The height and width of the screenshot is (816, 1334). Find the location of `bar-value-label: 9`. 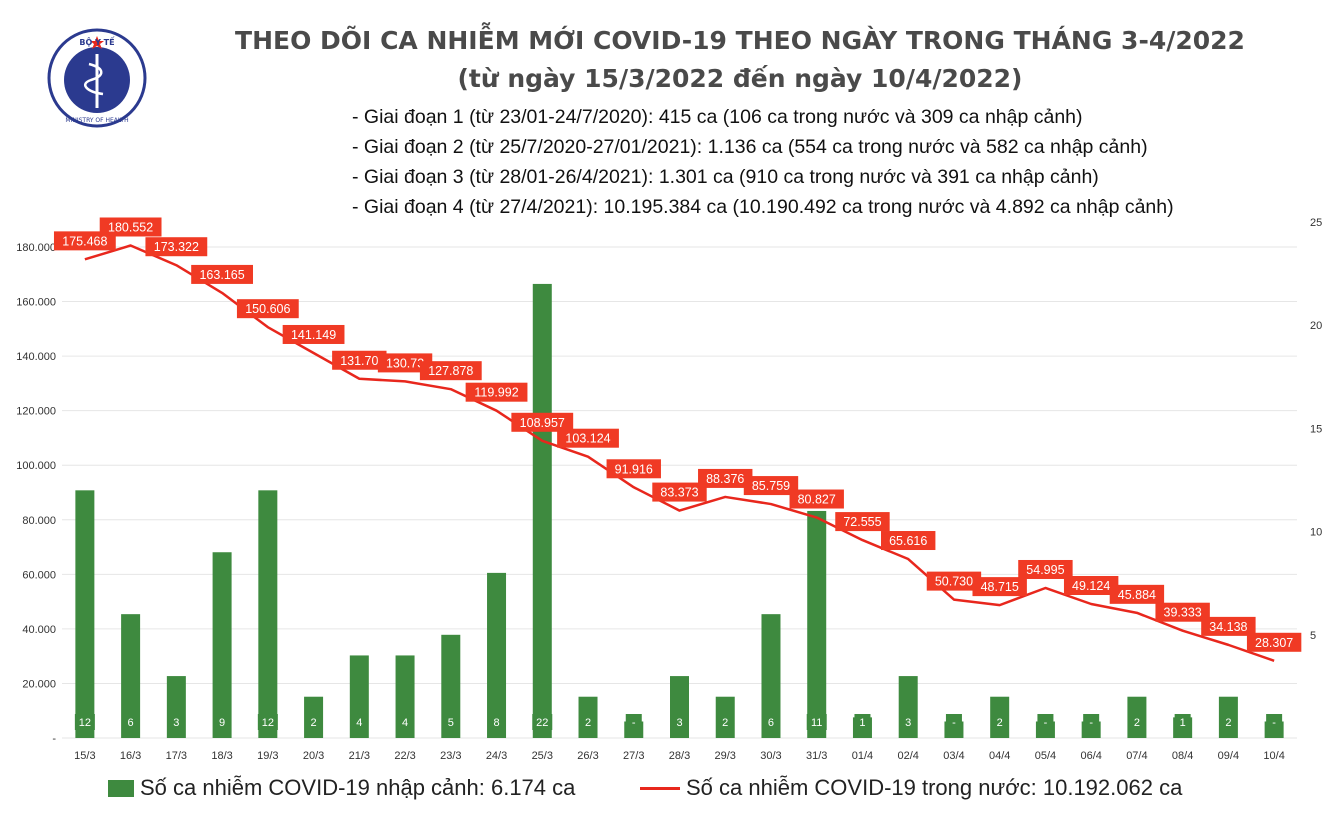

bar-value-label: 9 is located at coordinates (222, 723).